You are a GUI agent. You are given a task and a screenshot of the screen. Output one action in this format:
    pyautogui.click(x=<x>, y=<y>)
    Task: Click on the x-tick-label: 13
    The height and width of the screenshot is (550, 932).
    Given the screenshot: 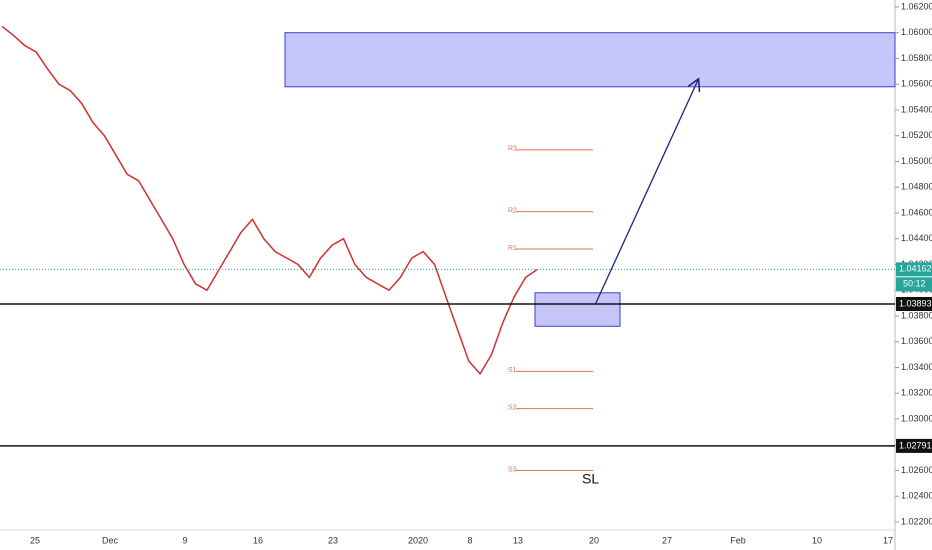 What is the action you would take?
    pyautogui.click(x=518, y=540)
    